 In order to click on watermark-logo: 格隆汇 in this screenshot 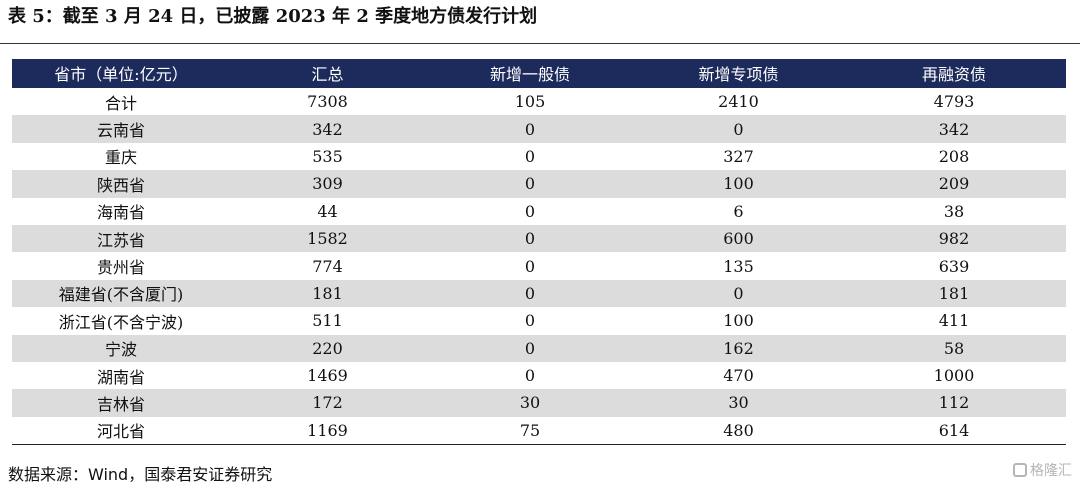, I will do `click(1042, 470)`.